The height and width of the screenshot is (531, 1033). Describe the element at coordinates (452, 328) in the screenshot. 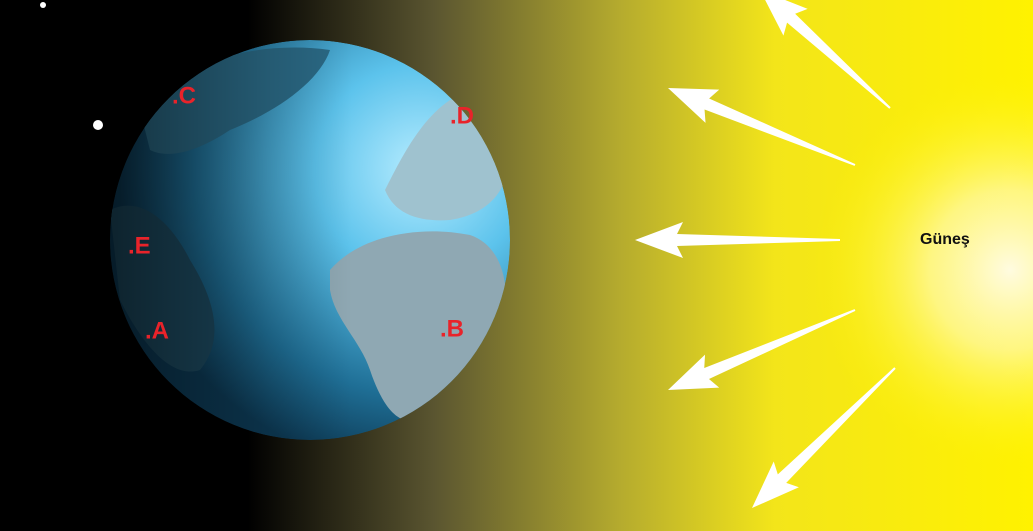

I see `point-label: .B` at that location.